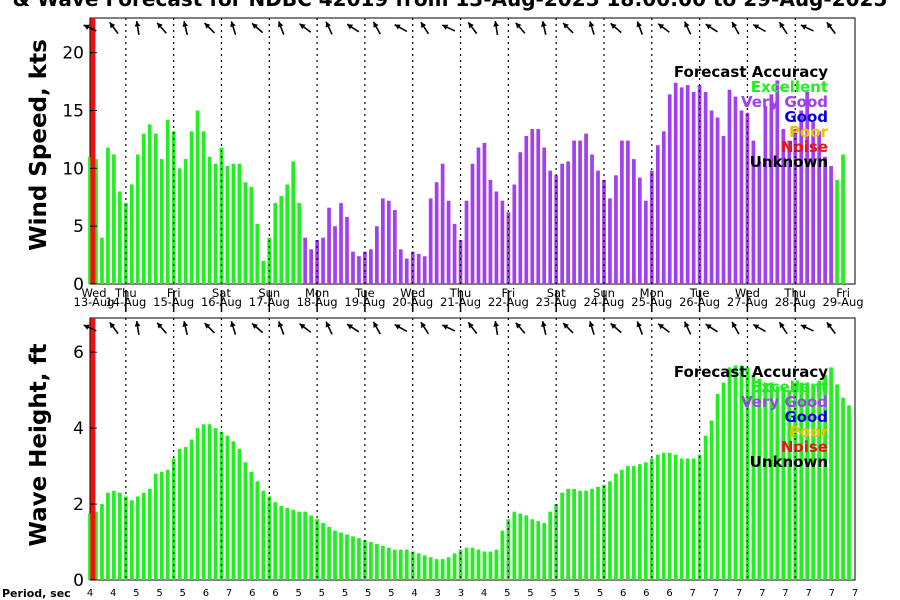  Describe the element at coordinates (78, 353) in the screenshot. I see `y-tick-label: 6` at that location.